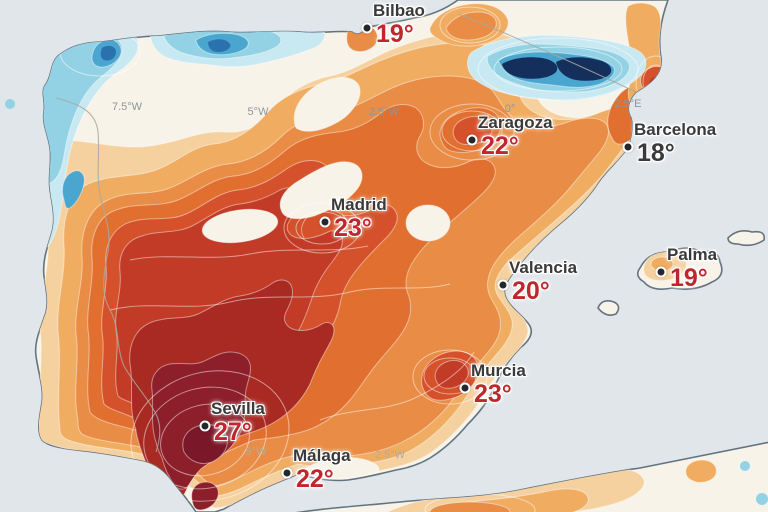 Image resolution: width=768 pixels, height=512 pixels. I want to click on ibiza-island, so click(608, 308).